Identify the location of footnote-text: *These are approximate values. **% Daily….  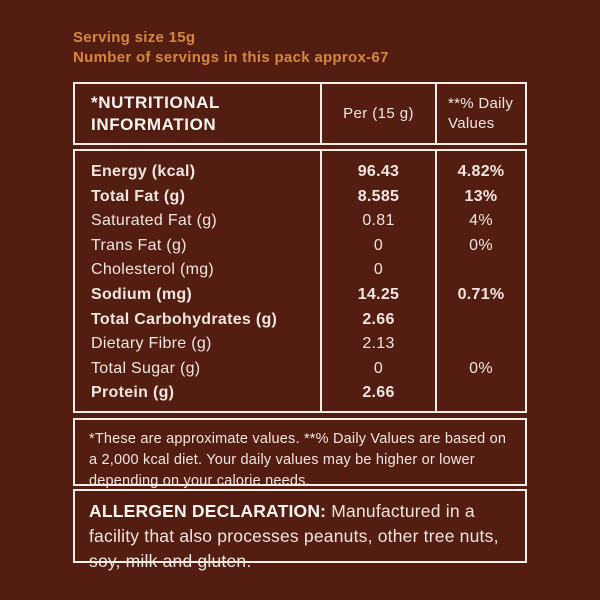
(298, 460).